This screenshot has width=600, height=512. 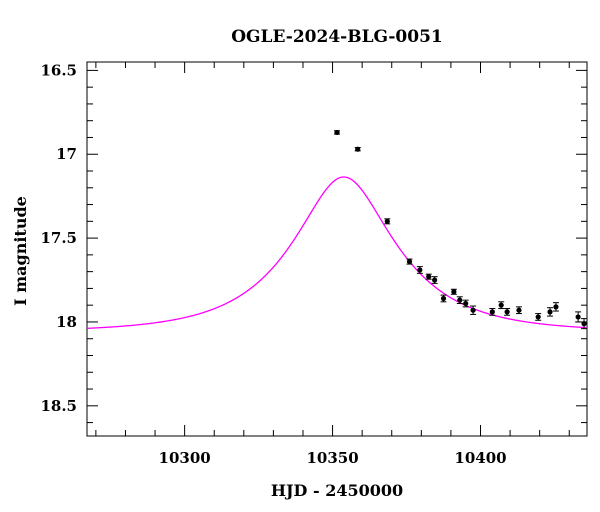 What do you see at coordinates (66, 154) in the screenshot?
I see `y-tick-label: 17` at bounding box center [66, 154].